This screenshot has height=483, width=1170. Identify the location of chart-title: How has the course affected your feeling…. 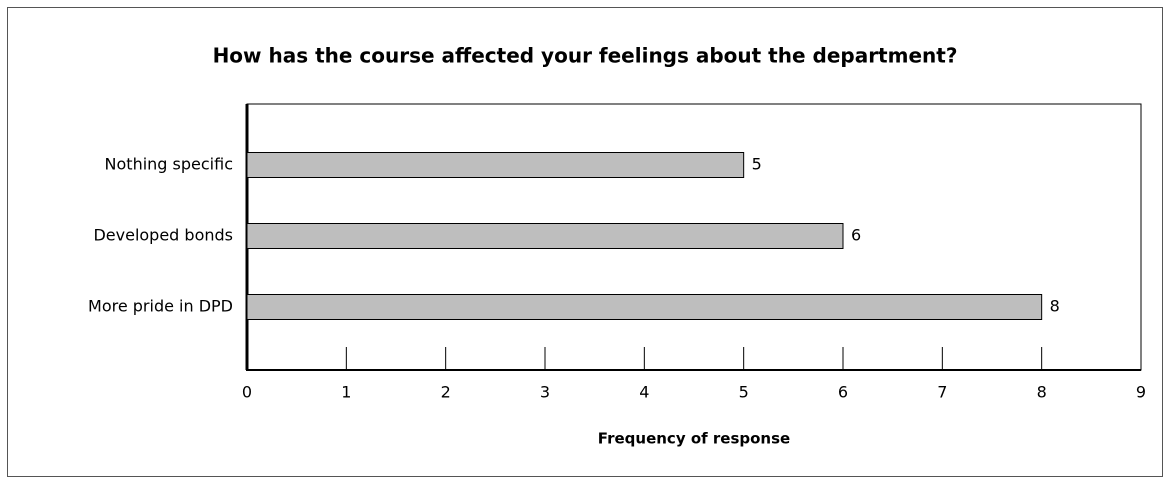
(585, 56).